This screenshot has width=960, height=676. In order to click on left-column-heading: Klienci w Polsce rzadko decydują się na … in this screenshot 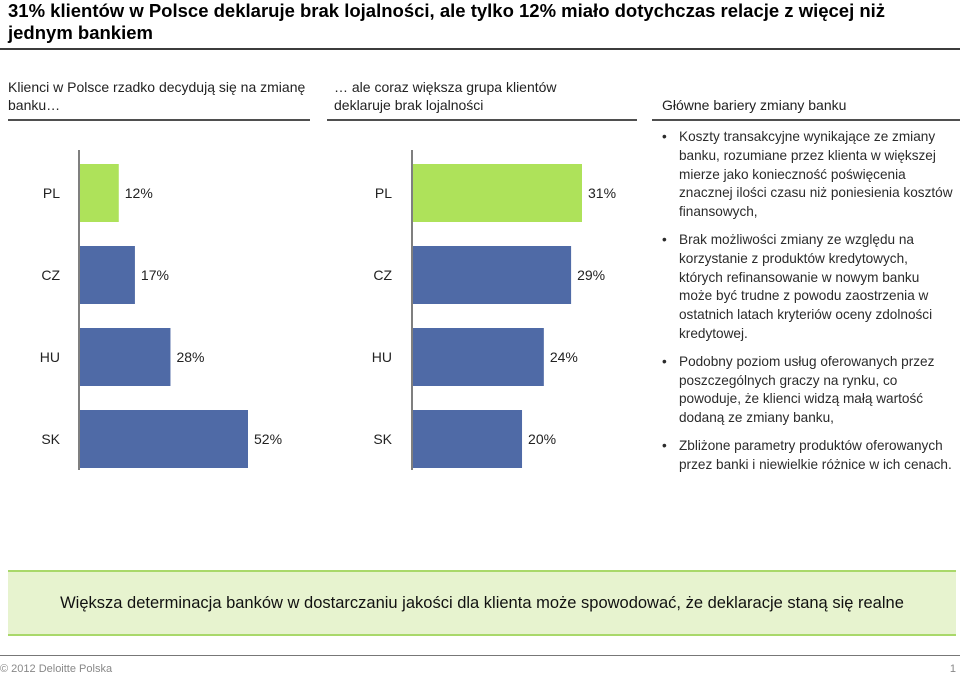, I will do `click(157, 96)`.